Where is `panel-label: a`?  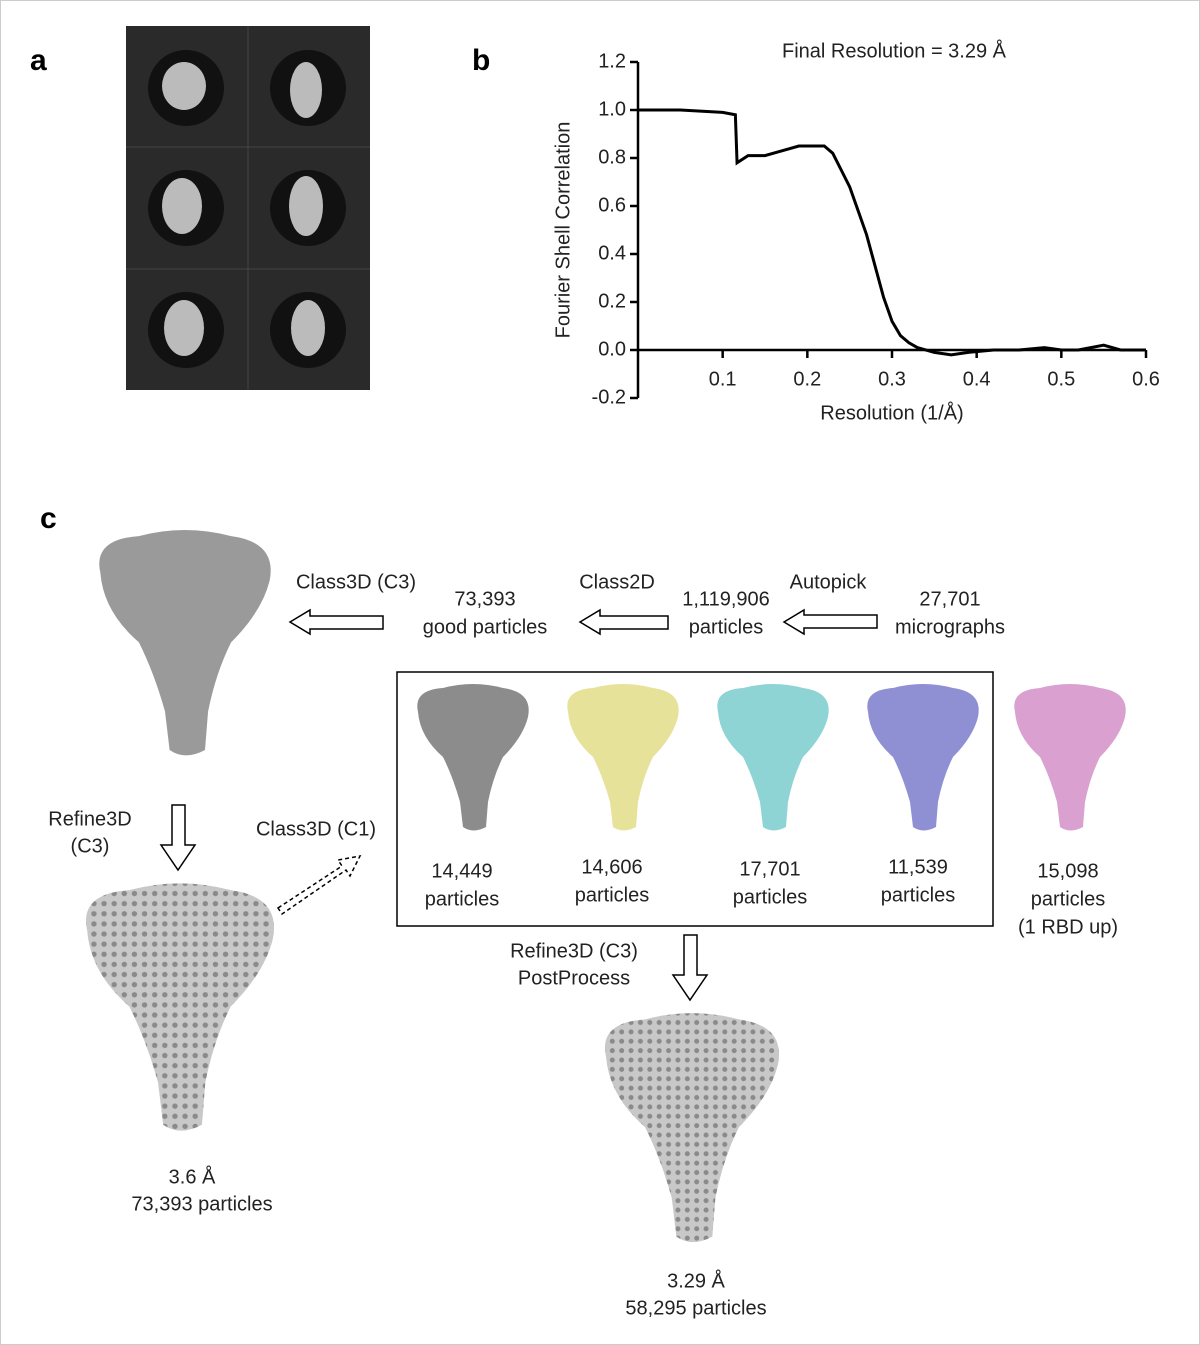 panel-label: a is located at coordinates (38, 60).